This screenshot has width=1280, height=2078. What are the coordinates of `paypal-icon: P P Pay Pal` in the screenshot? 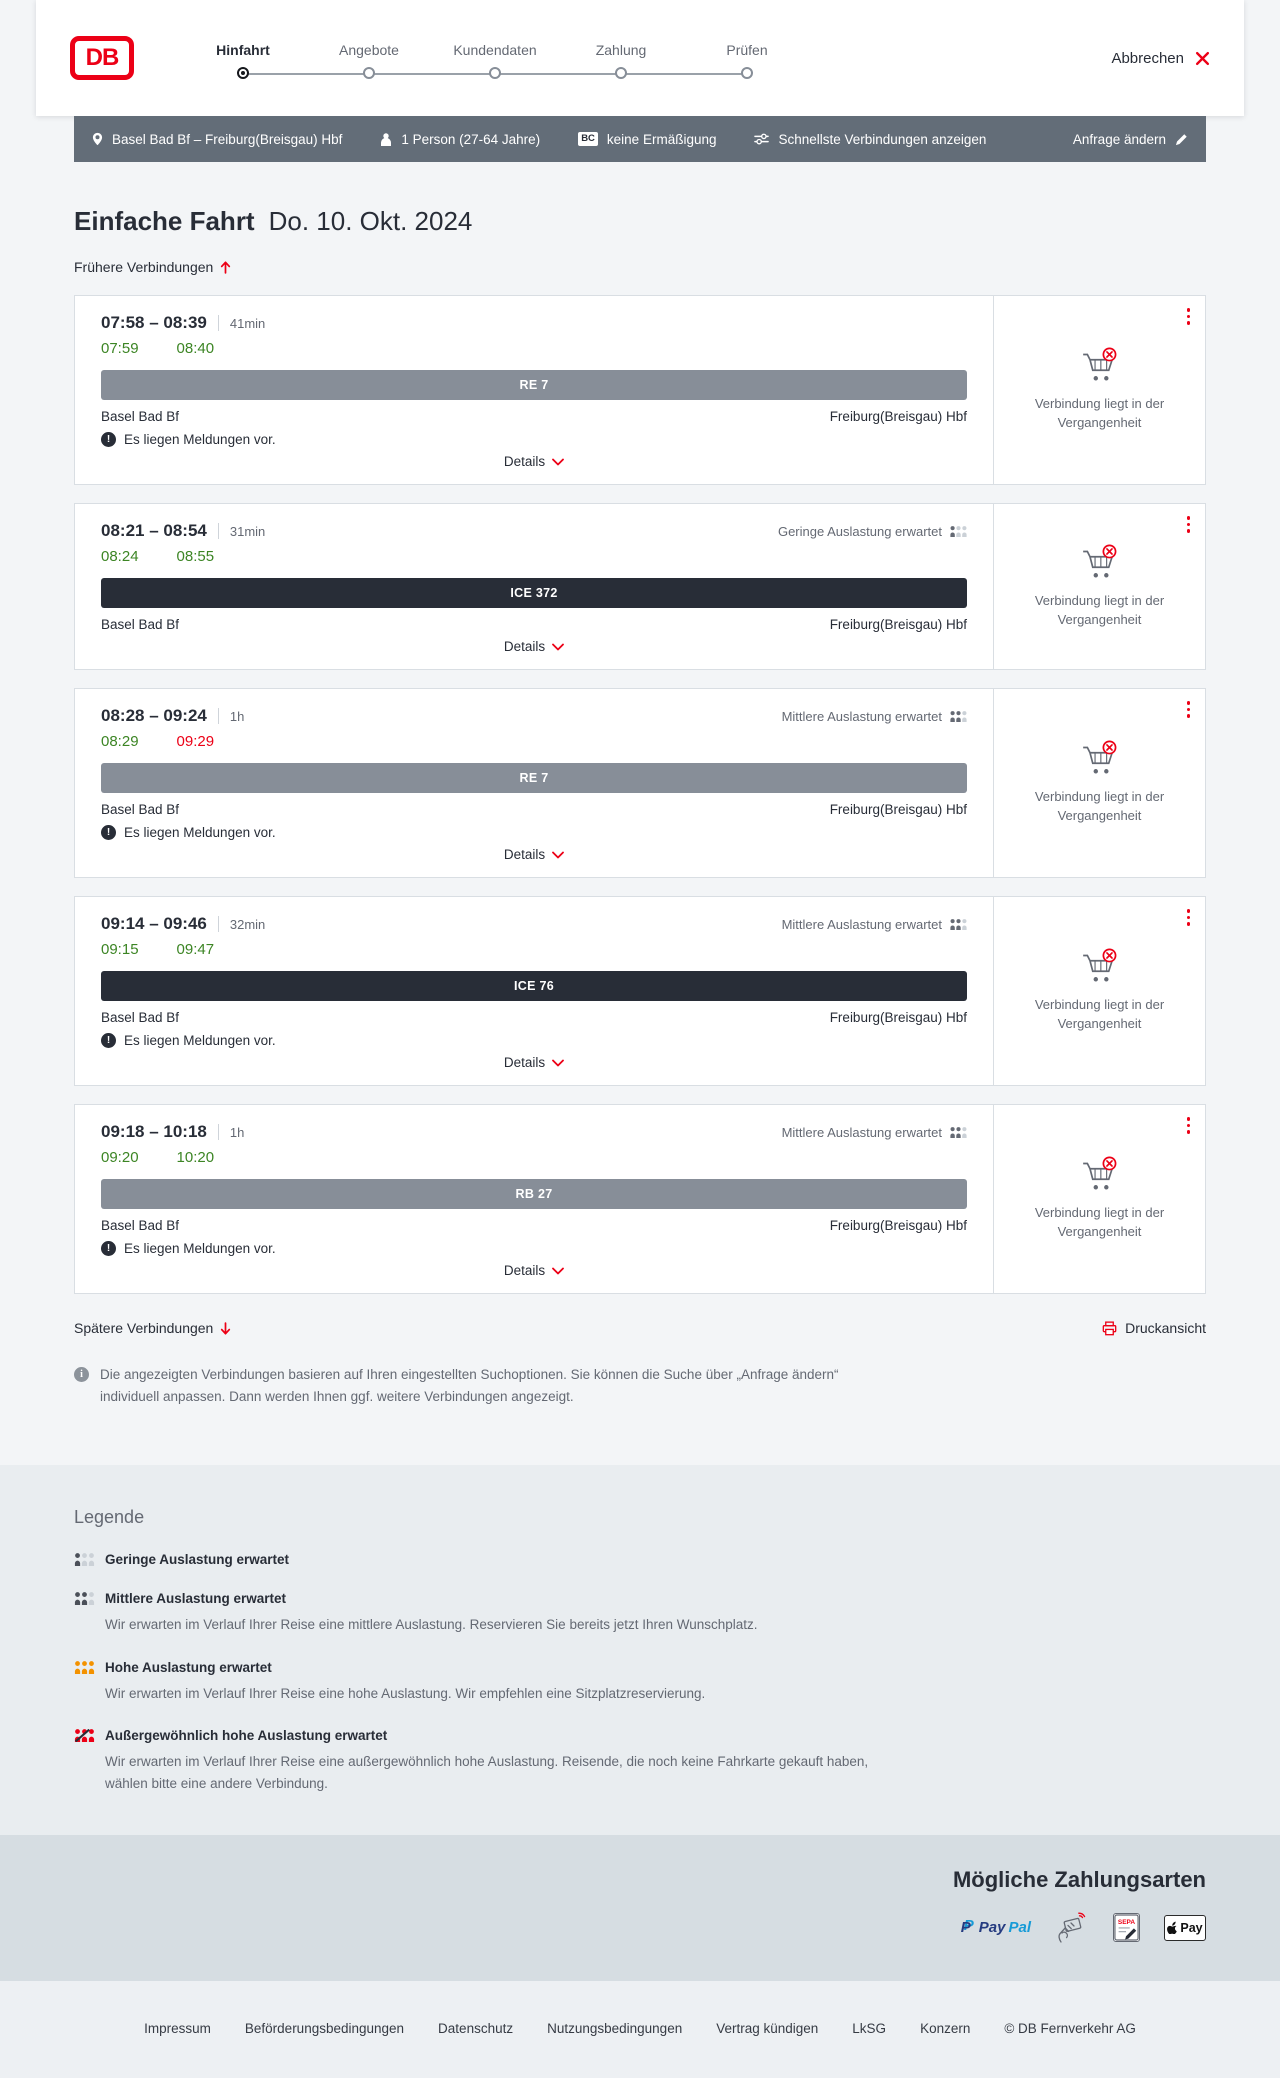 It's located at (995, 1927).